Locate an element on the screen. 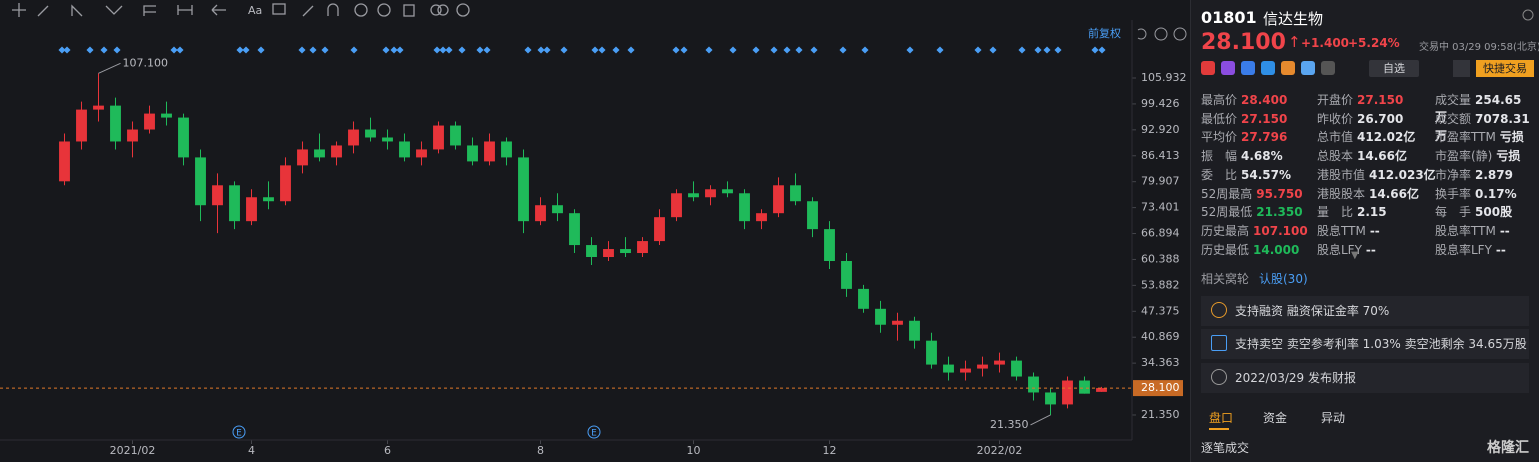  stats-cell: 换手率 0.17% is located at coordinates (1476, 193).